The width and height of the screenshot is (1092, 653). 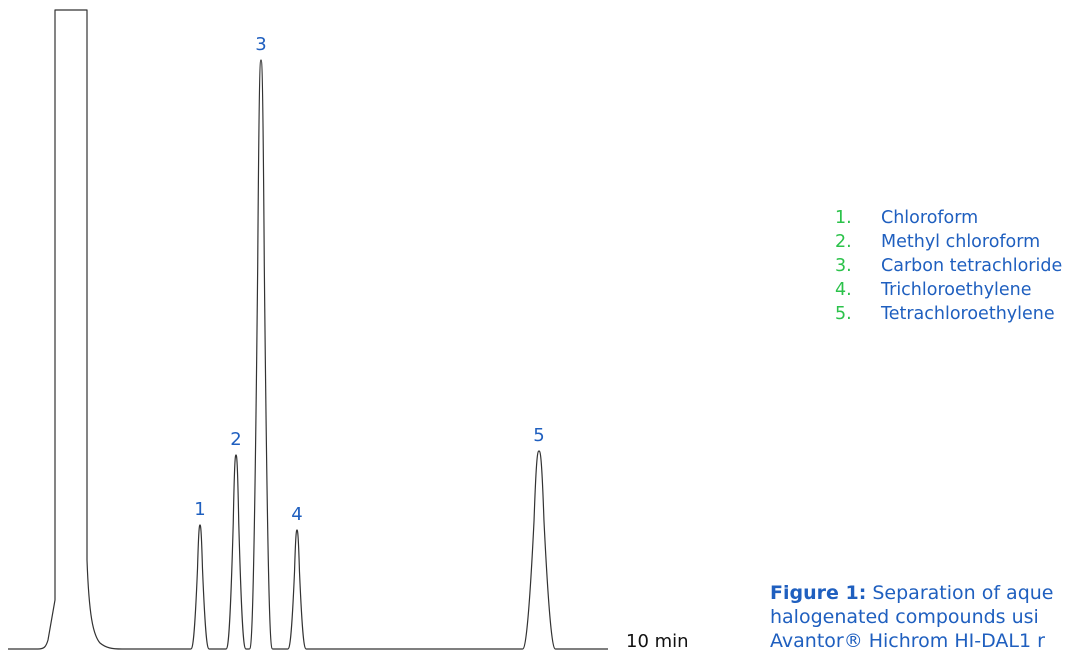 What do you see at coordinates (907, 641) in the screenshot?
I see `caption-line-3: Avantor® Hichrom HI-DAL1 r` at bounding box center [907, 641].